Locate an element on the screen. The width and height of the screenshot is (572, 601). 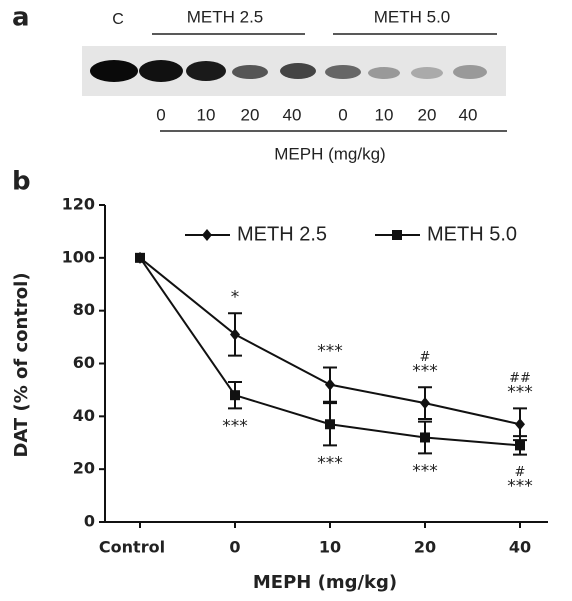
panel-label: b is located at coordinates (21, 182).